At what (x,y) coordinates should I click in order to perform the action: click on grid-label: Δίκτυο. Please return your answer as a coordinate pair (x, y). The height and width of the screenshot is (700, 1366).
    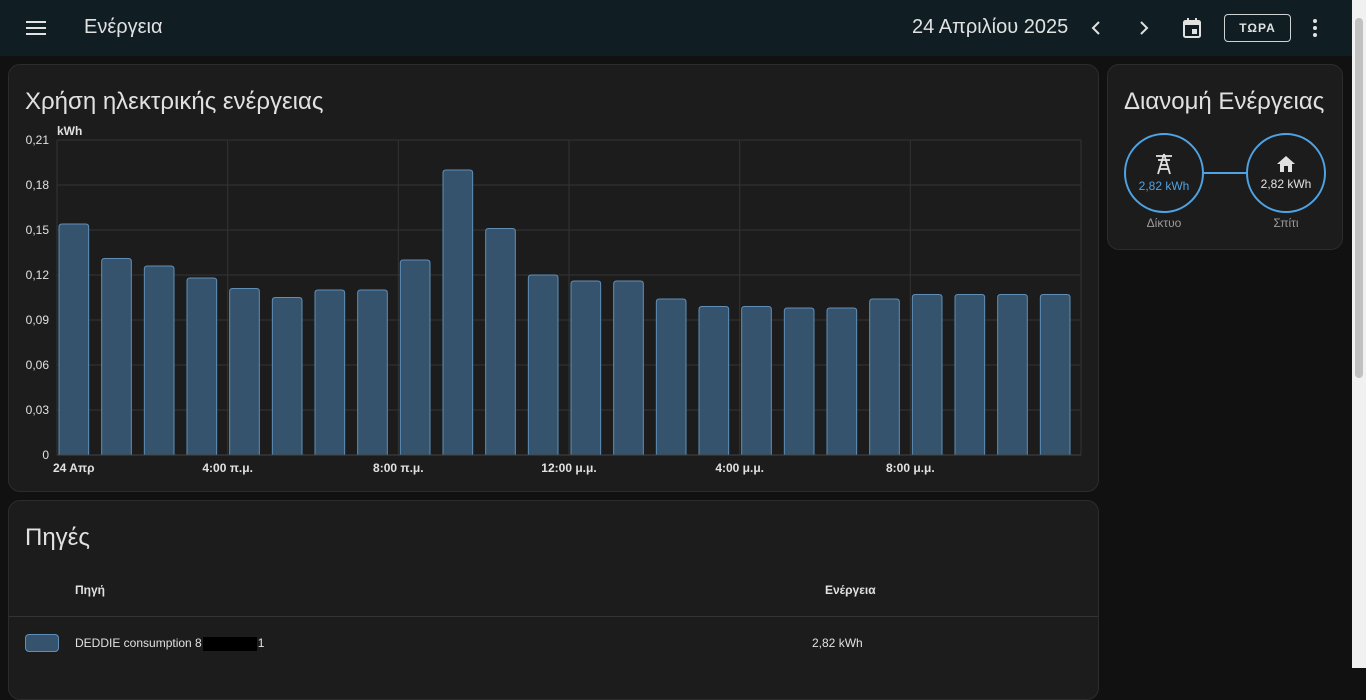
    Looking at the image, I should click on (1164, 223).